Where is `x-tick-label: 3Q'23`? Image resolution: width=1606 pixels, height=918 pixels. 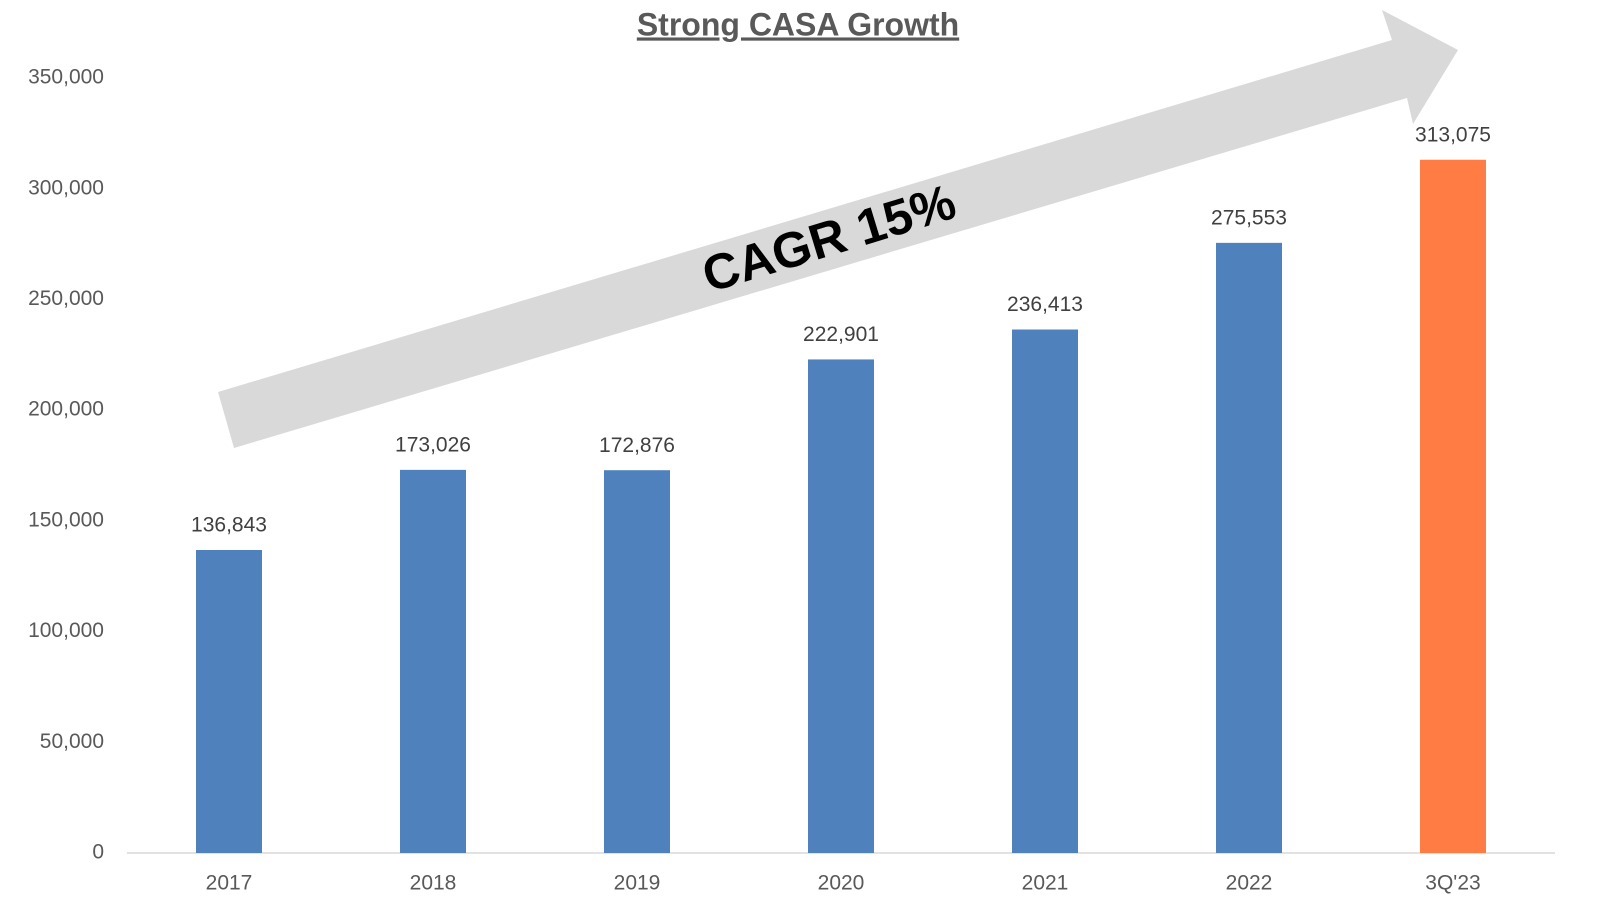 x-tick-label: 3Q'23 is located at coordinates (1452, 883).